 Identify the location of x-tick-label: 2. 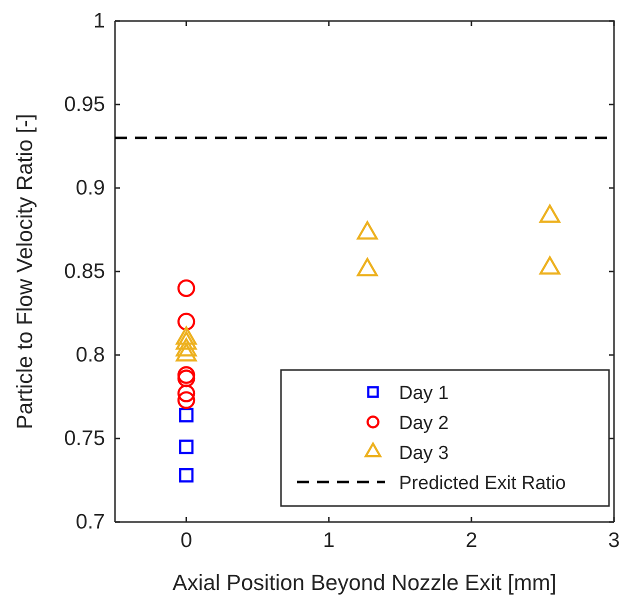
(472, 540).